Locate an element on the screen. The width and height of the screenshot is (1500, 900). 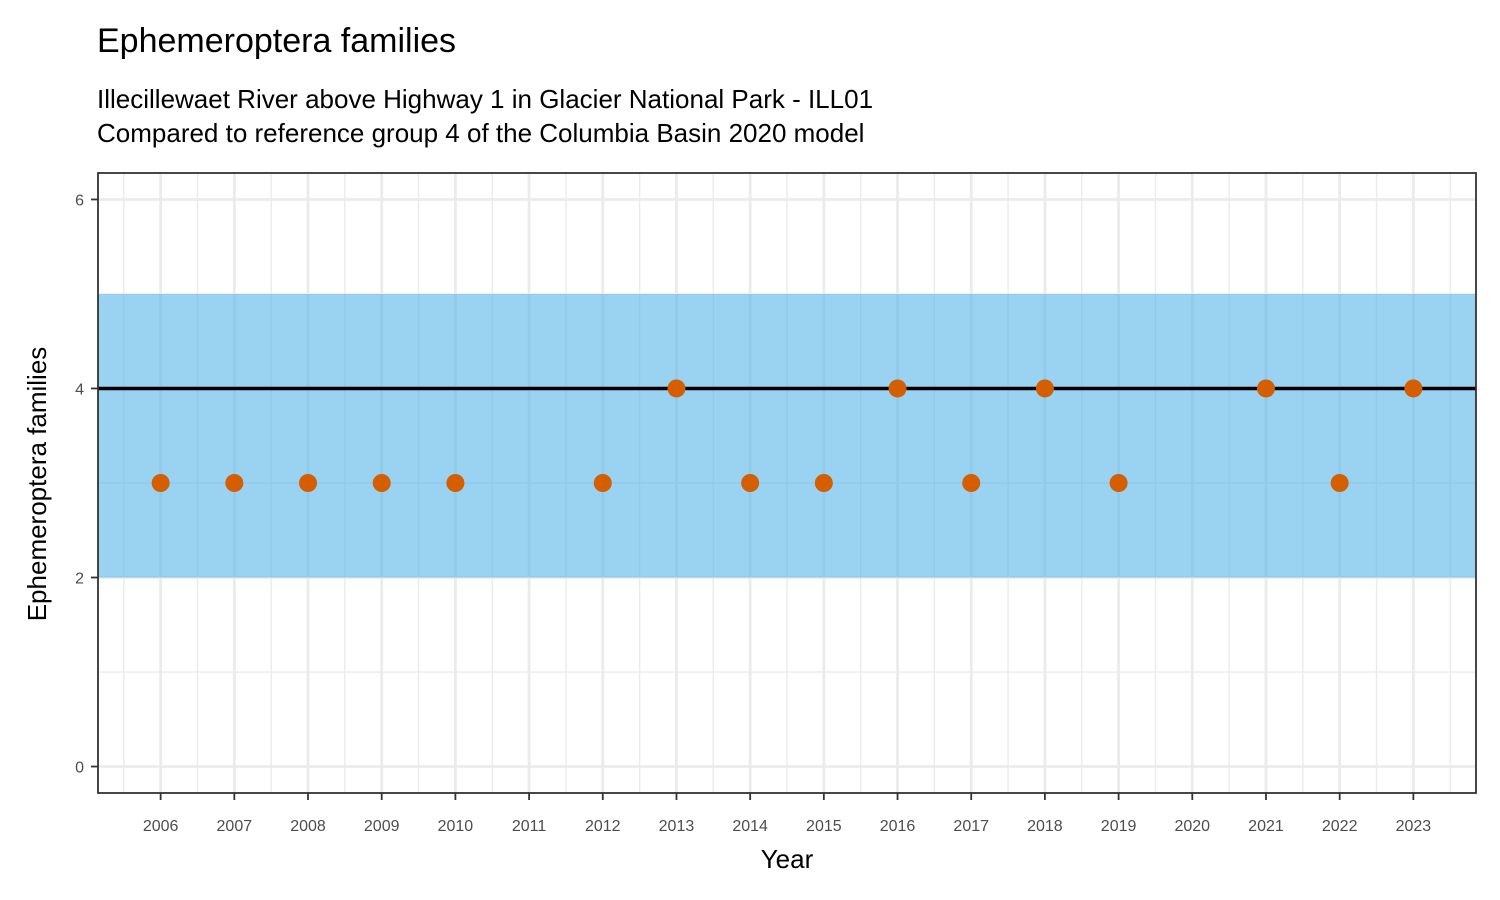
data-point-2018 is located at coordinates (1044, 388).